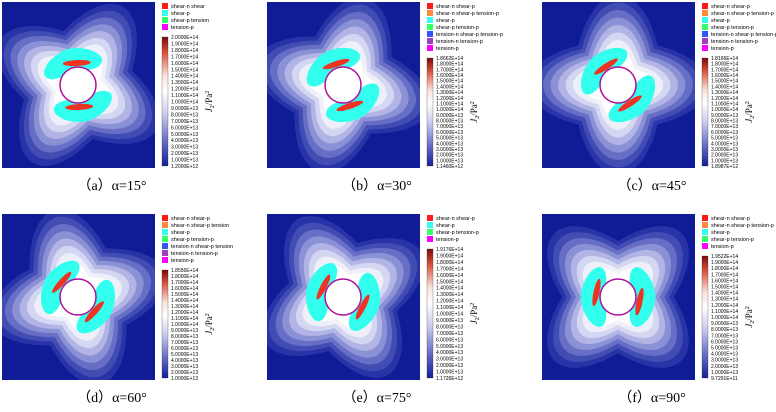 The width and height of the screenshot is (776, 412). Describe the element at coordinates (184, 77) in the screenshot. I see `colorbar-label: 1.4000E+14` at that location.